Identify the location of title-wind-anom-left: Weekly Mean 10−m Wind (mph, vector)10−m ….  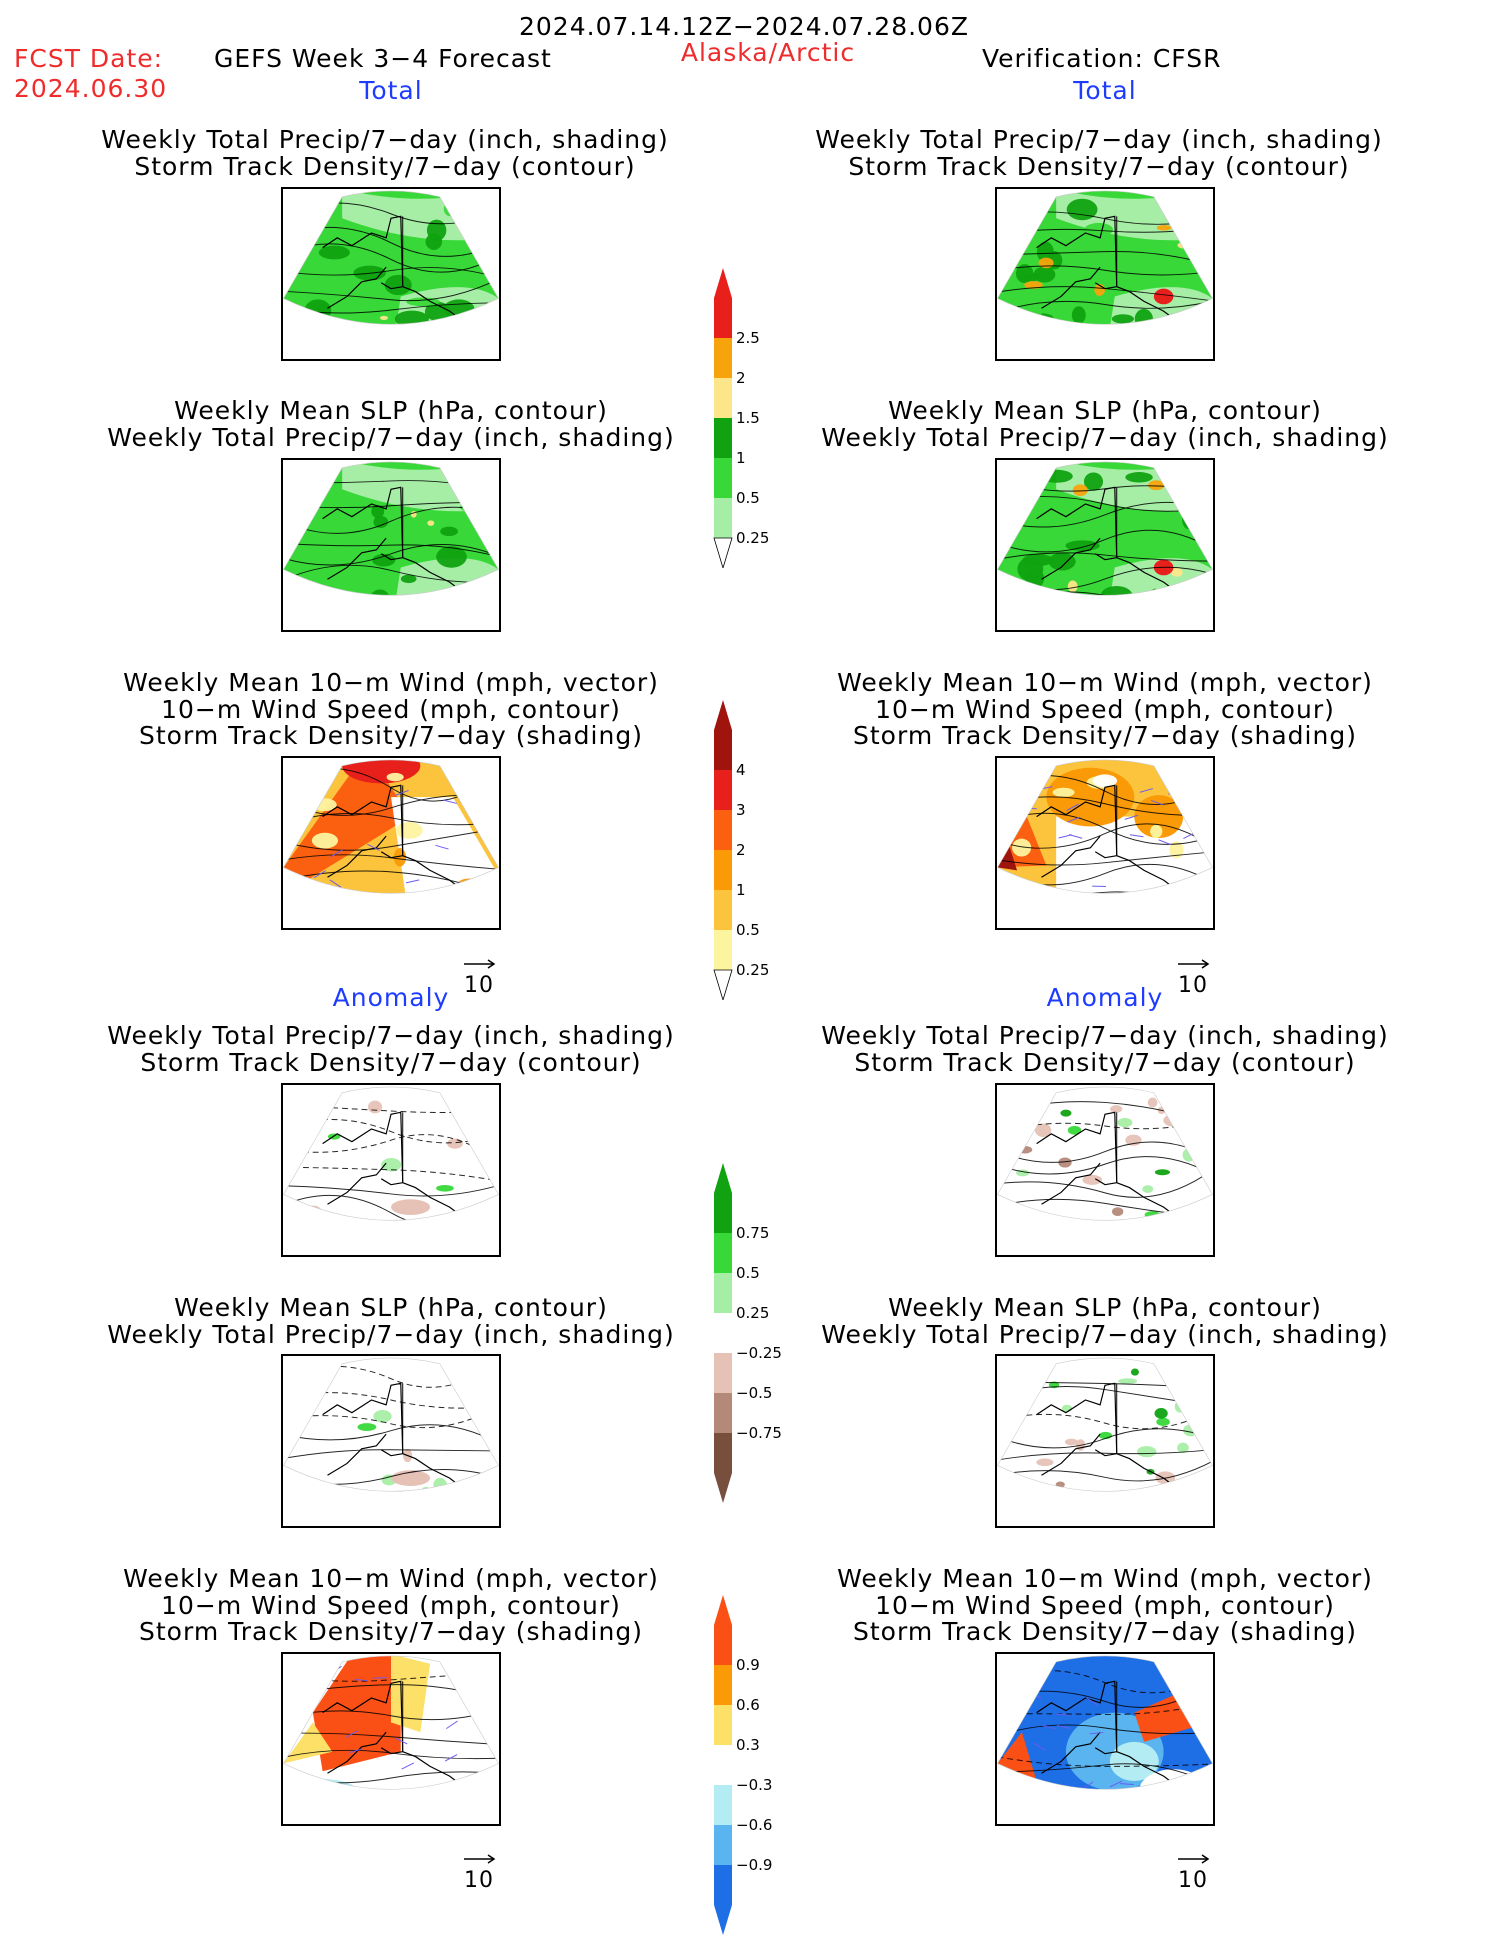
(391, 1606).